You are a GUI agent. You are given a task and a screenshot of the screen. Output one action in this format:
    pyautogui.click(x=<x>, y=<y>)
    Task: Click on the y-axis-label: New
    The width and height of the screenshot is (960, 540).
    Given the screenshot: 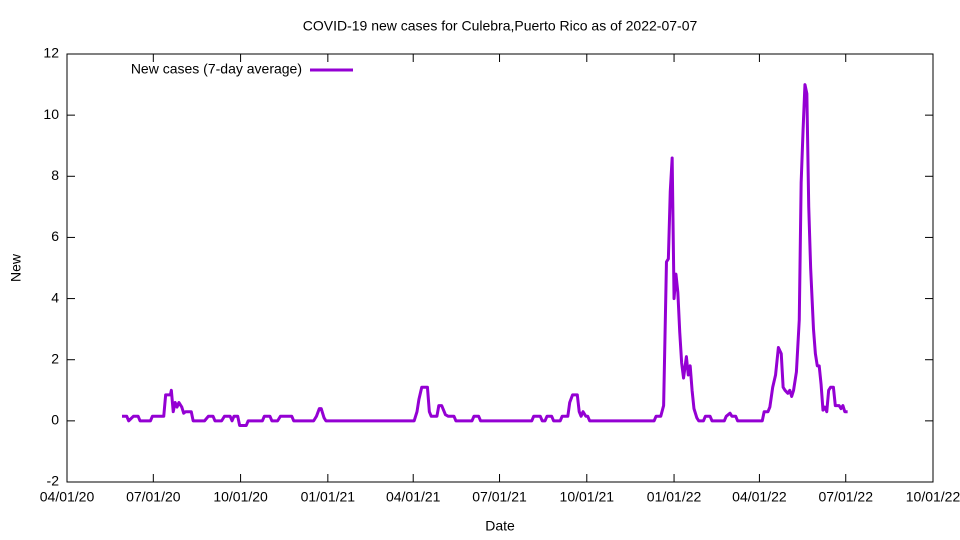 What is the action you would take?
    pyautogui.click(x=16, y=267)
    